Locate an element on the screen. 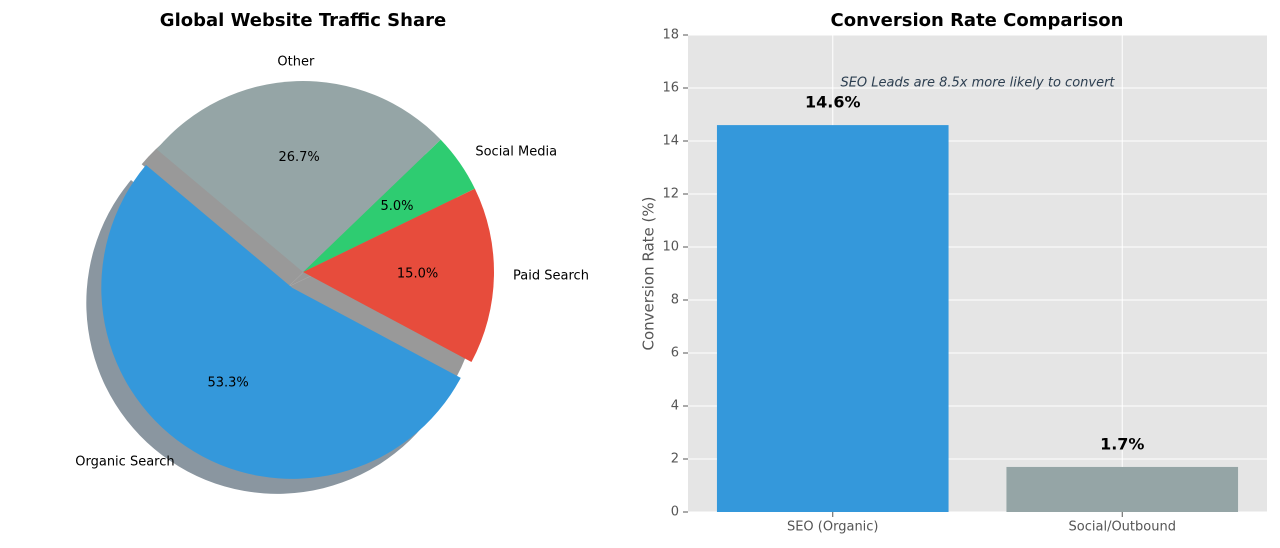 The image size is (1280, 548). slice-value-label: 53.3% is located at coordinates (227, 382).